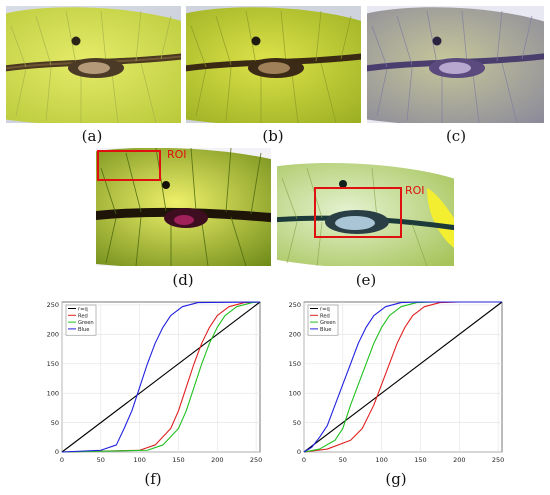 The width and height of the screenshot is (550, 495). Describe the element at coordinates (129, 165) in the screenshot. I see `roi-box-d` at that location.